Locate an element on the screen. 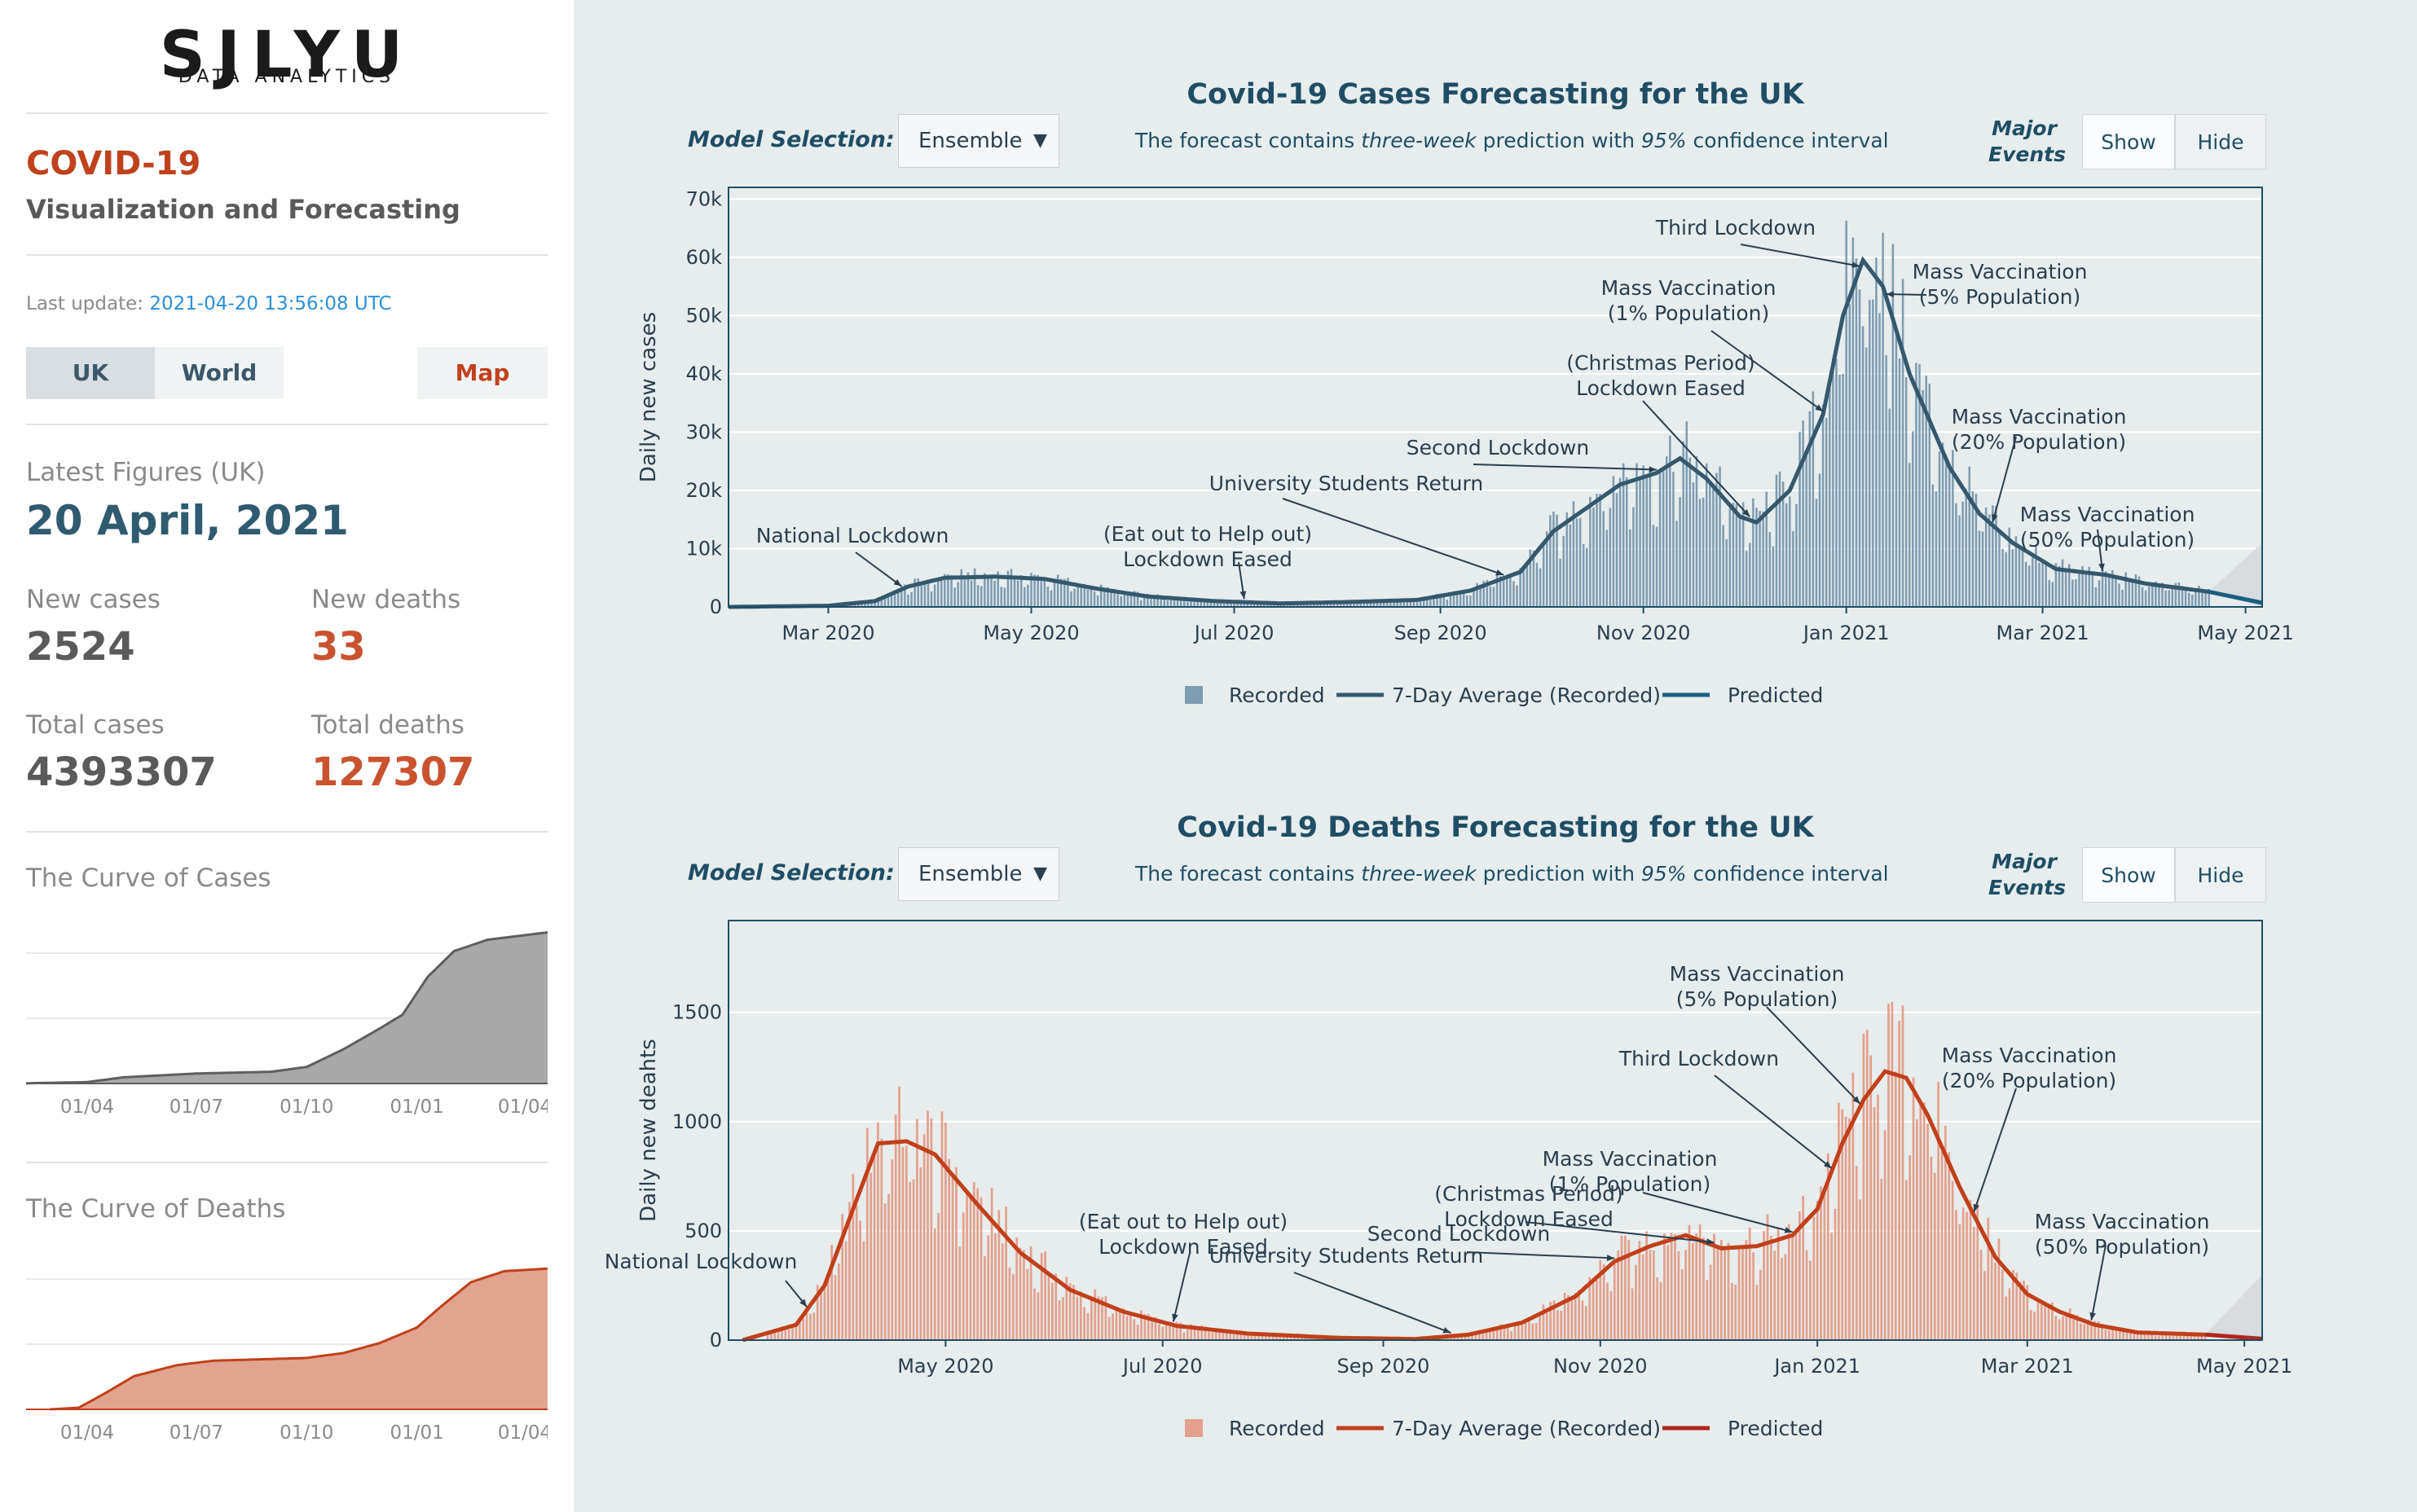 The width and height of the screenshot is (2417, 1512). map-button: Map is located at coordinates (482, 373).